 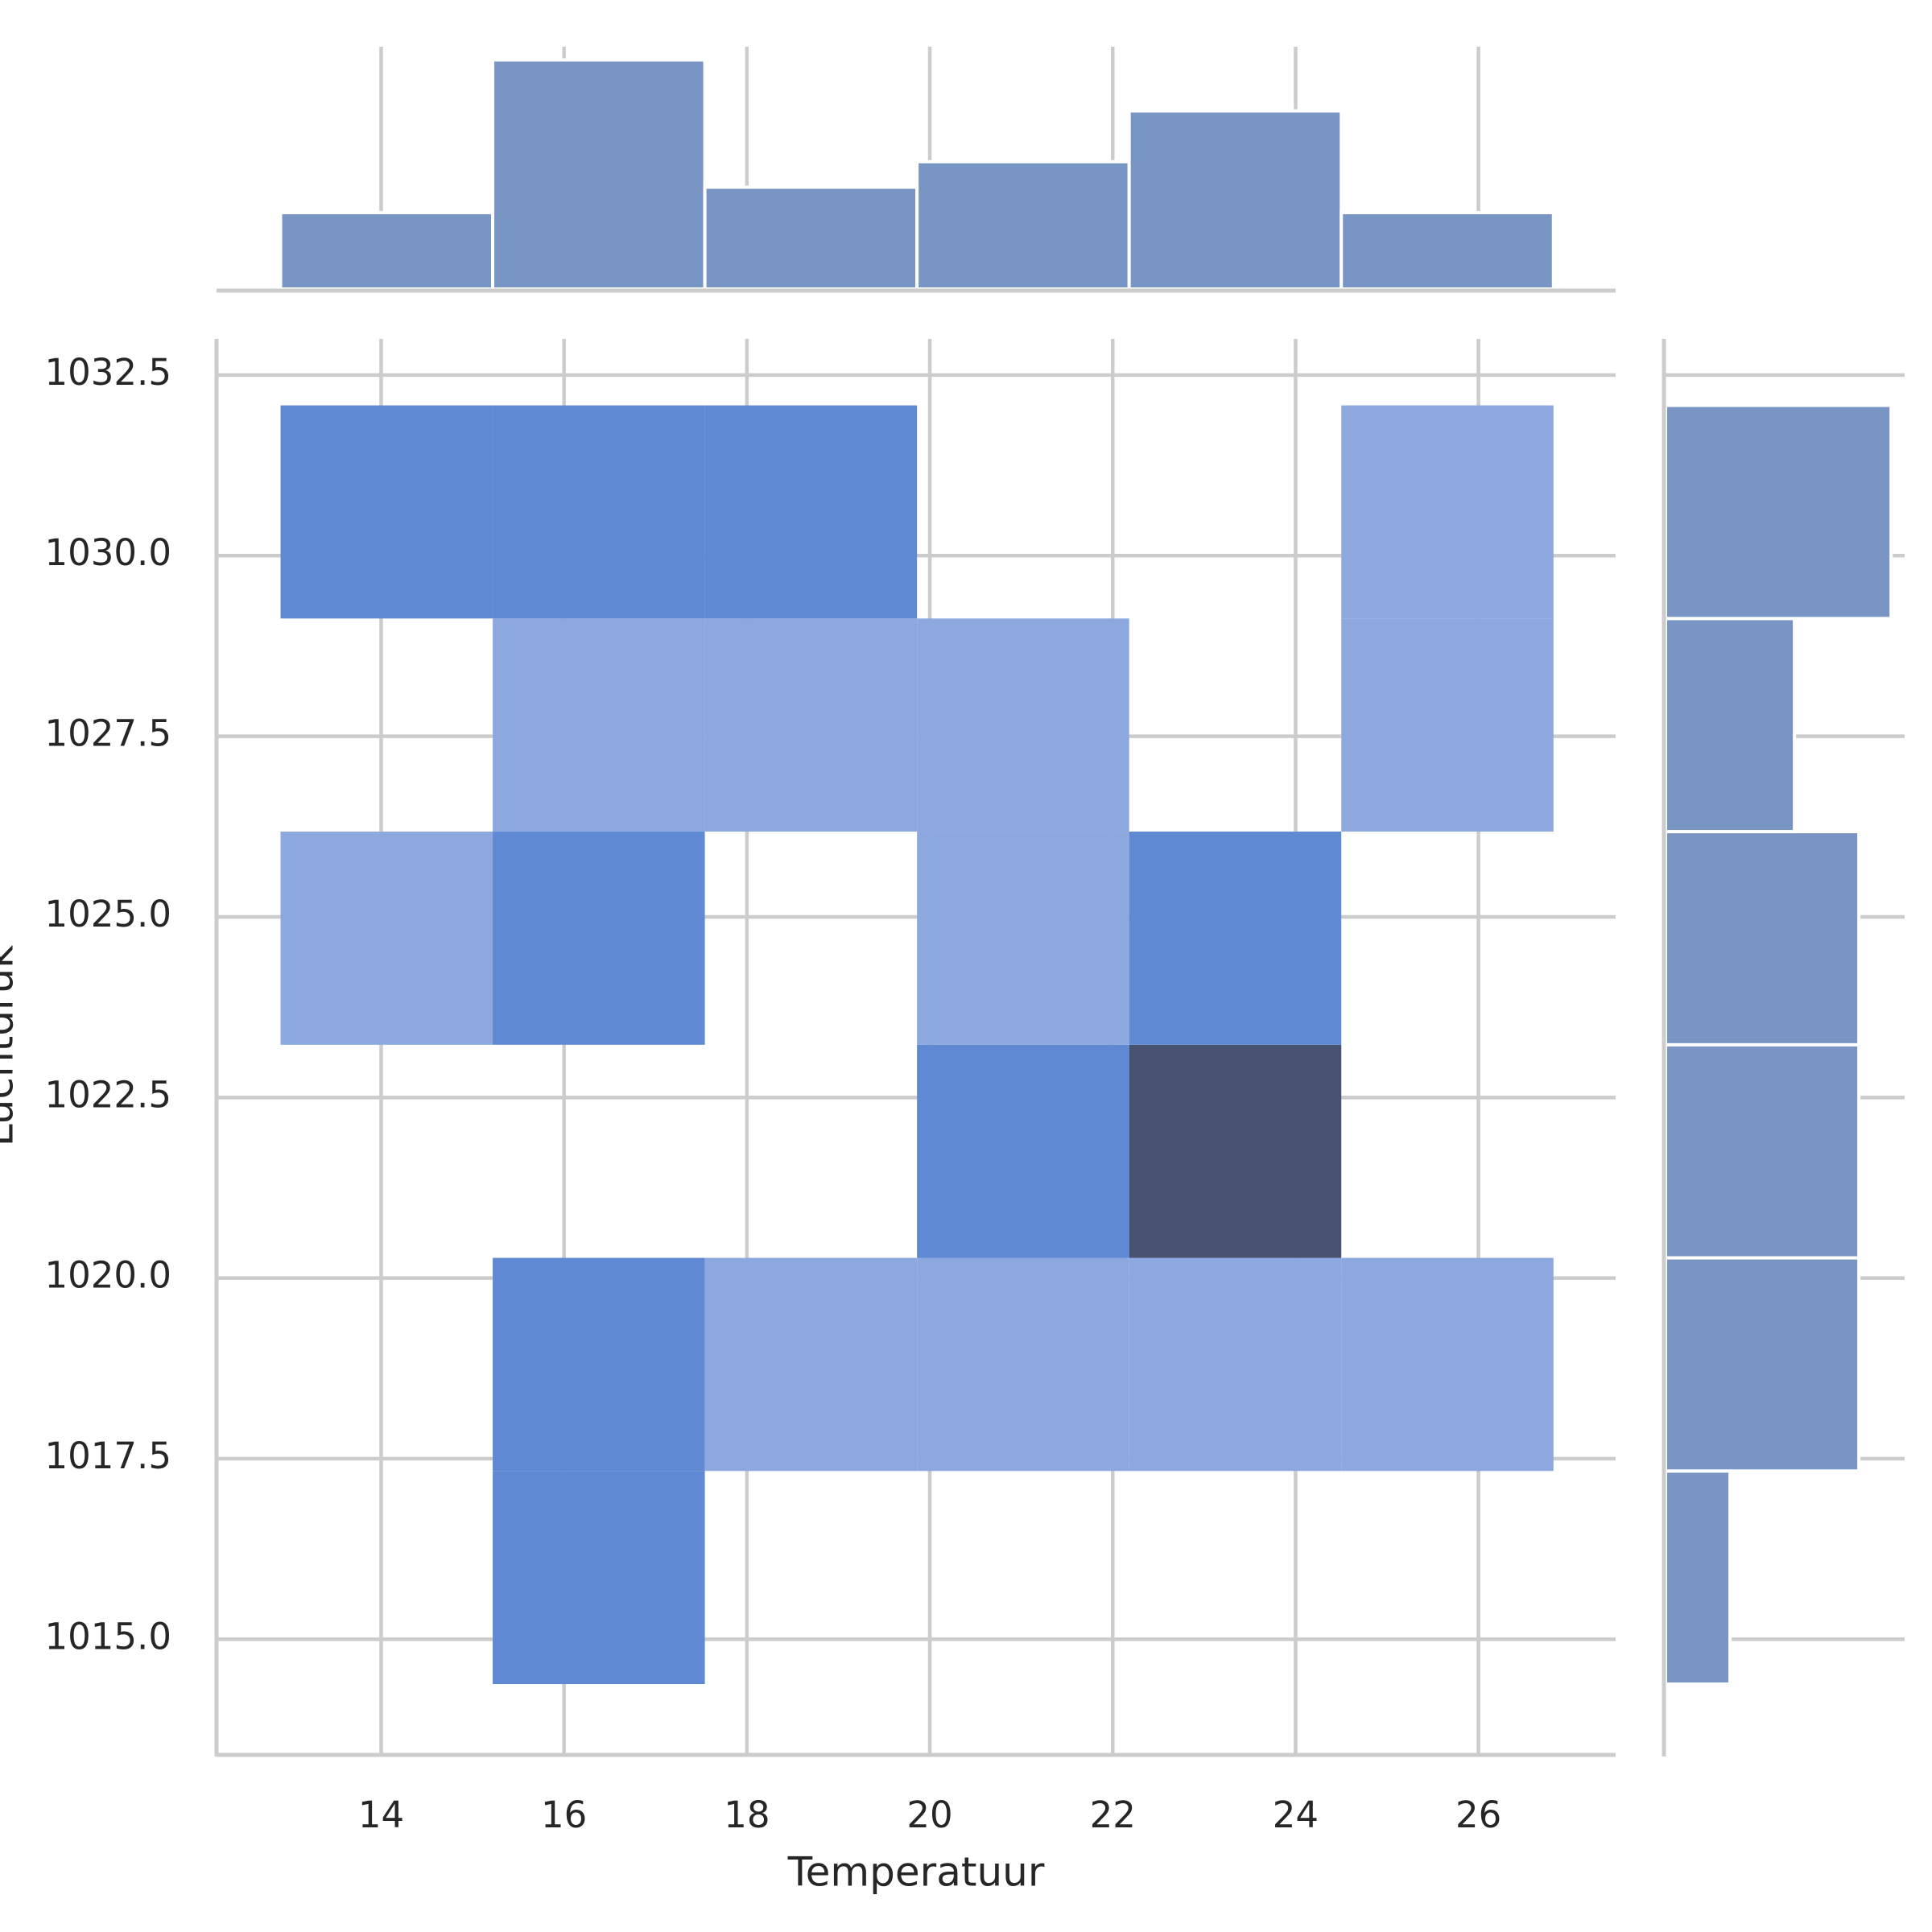 What do you see at coordinates (1113, 1815) in the screenshot?
I see `x-tick-label: 22` at bounding box center [1113, 1815].